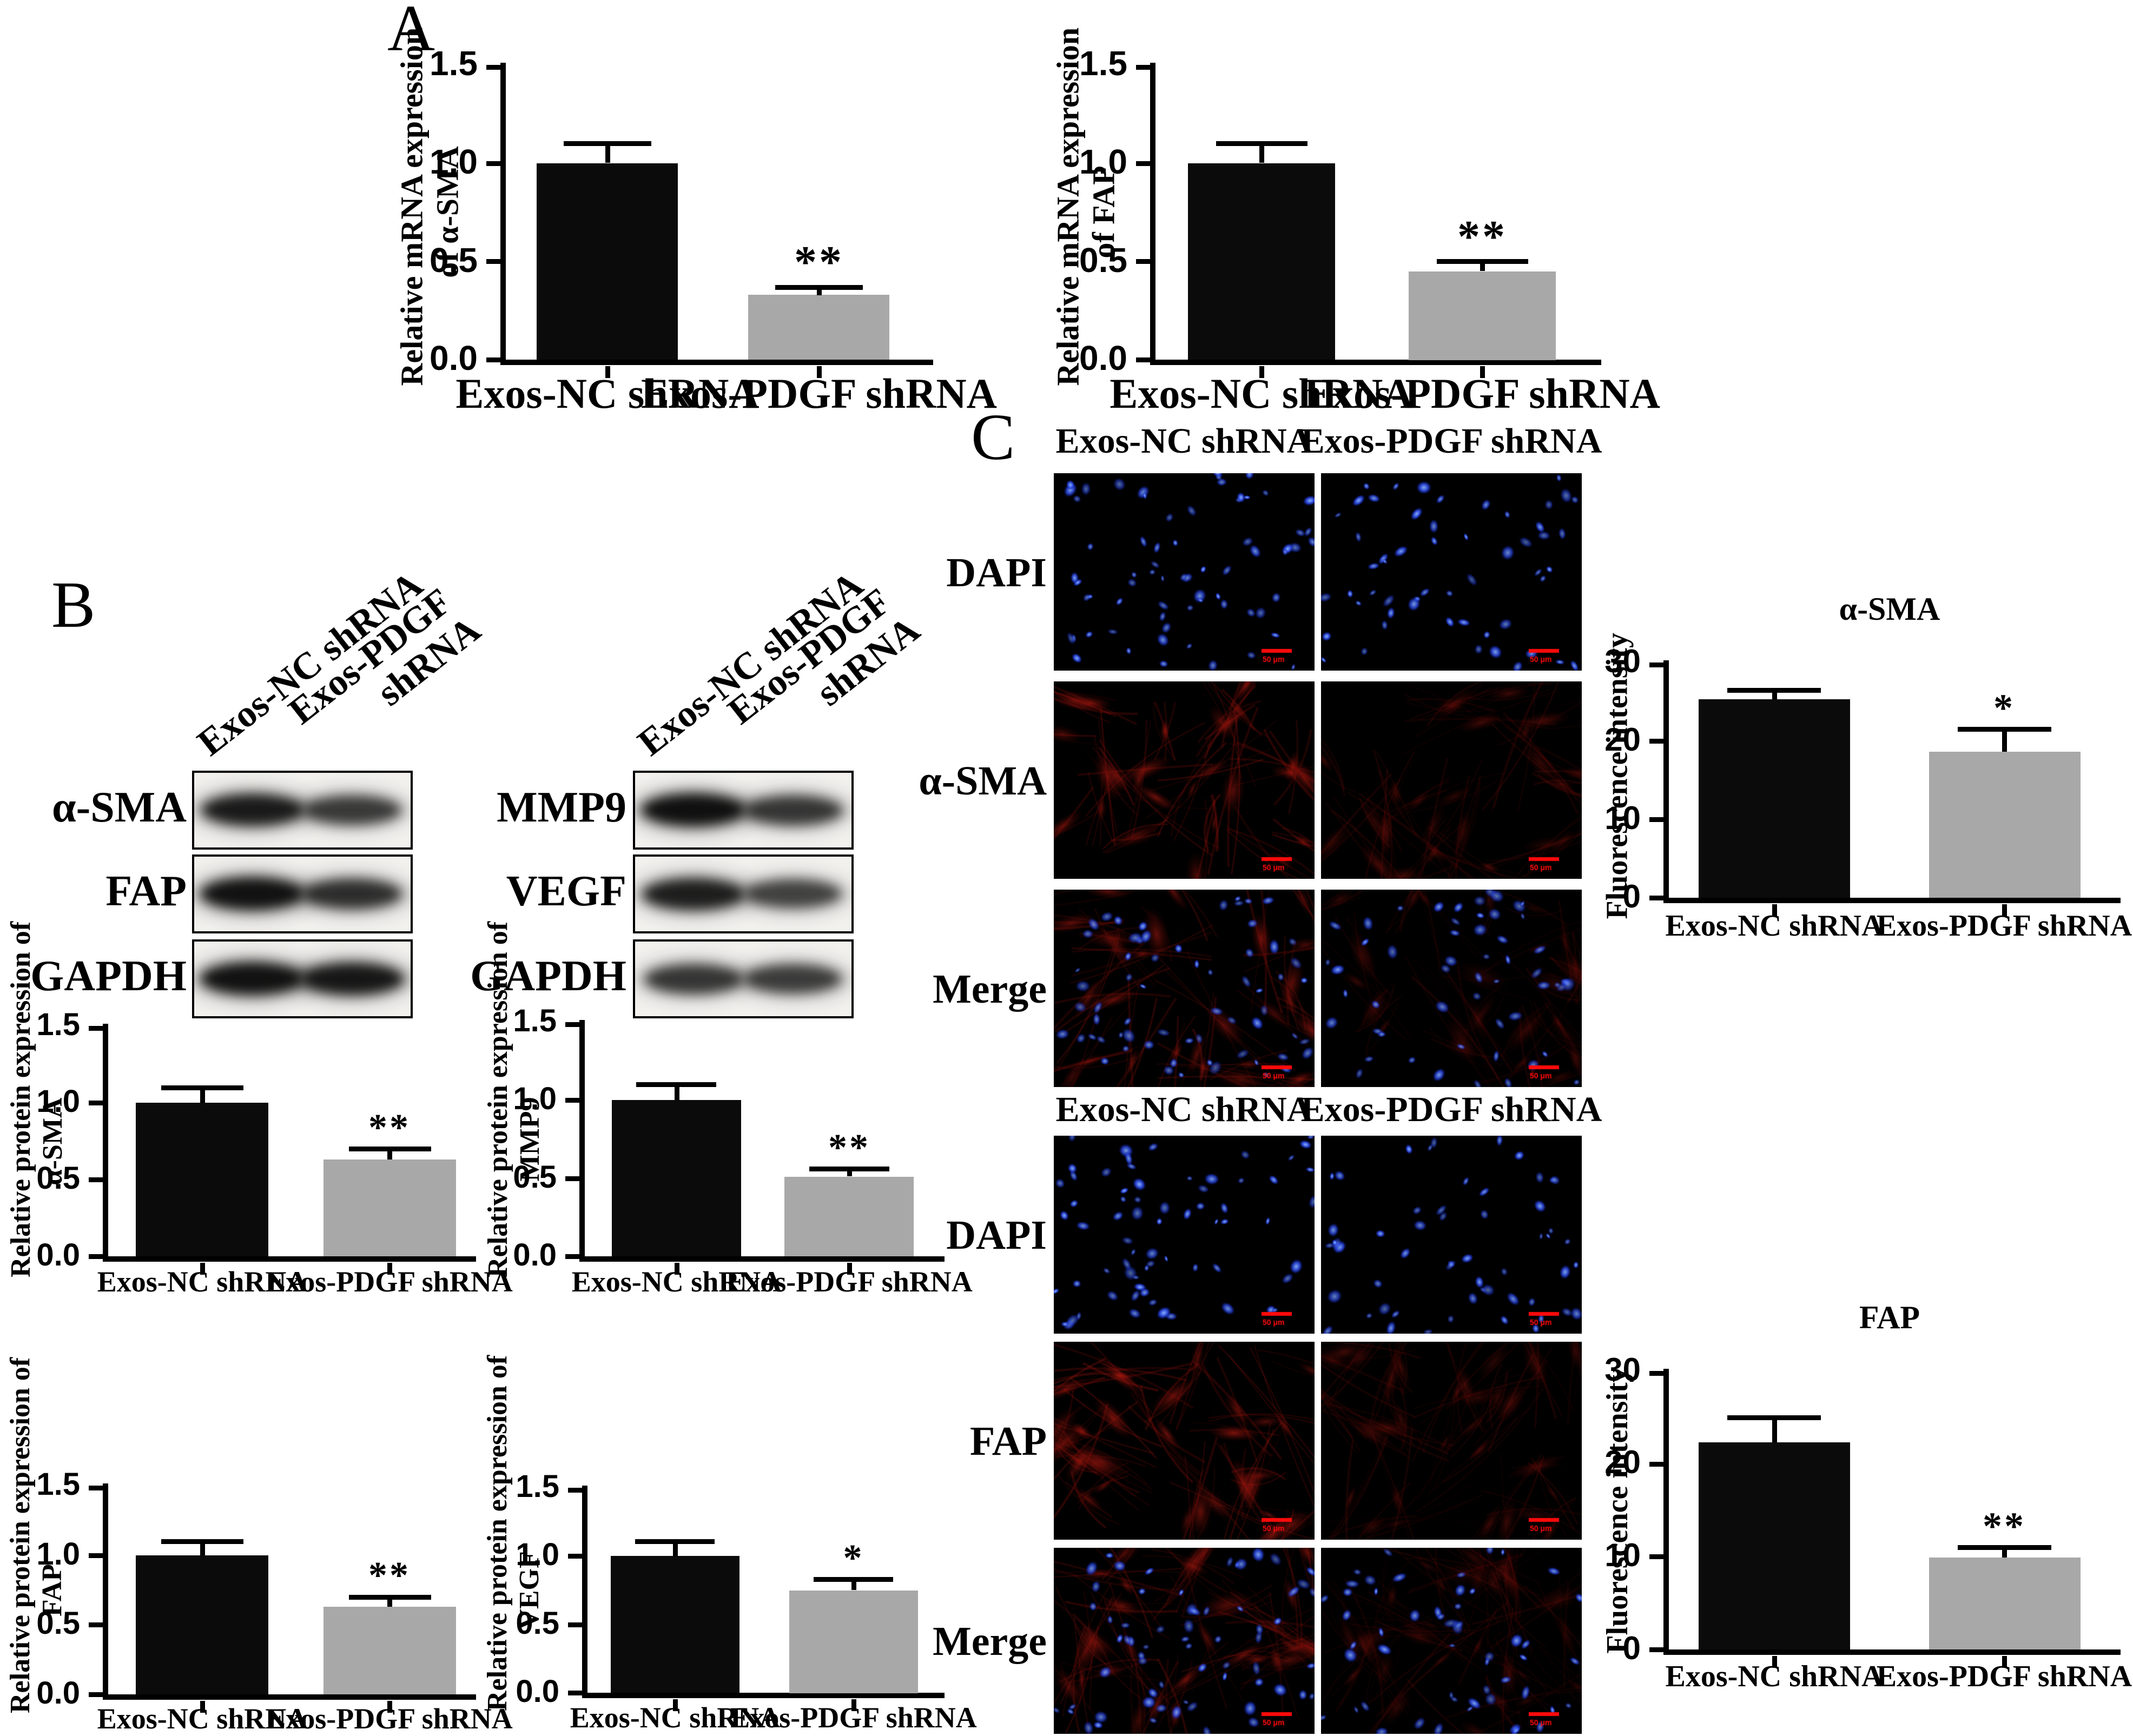 The height and width of the screenshot is (1736, 2133). I want to click on blot-row-label: α-SMA, so click(119, 807).